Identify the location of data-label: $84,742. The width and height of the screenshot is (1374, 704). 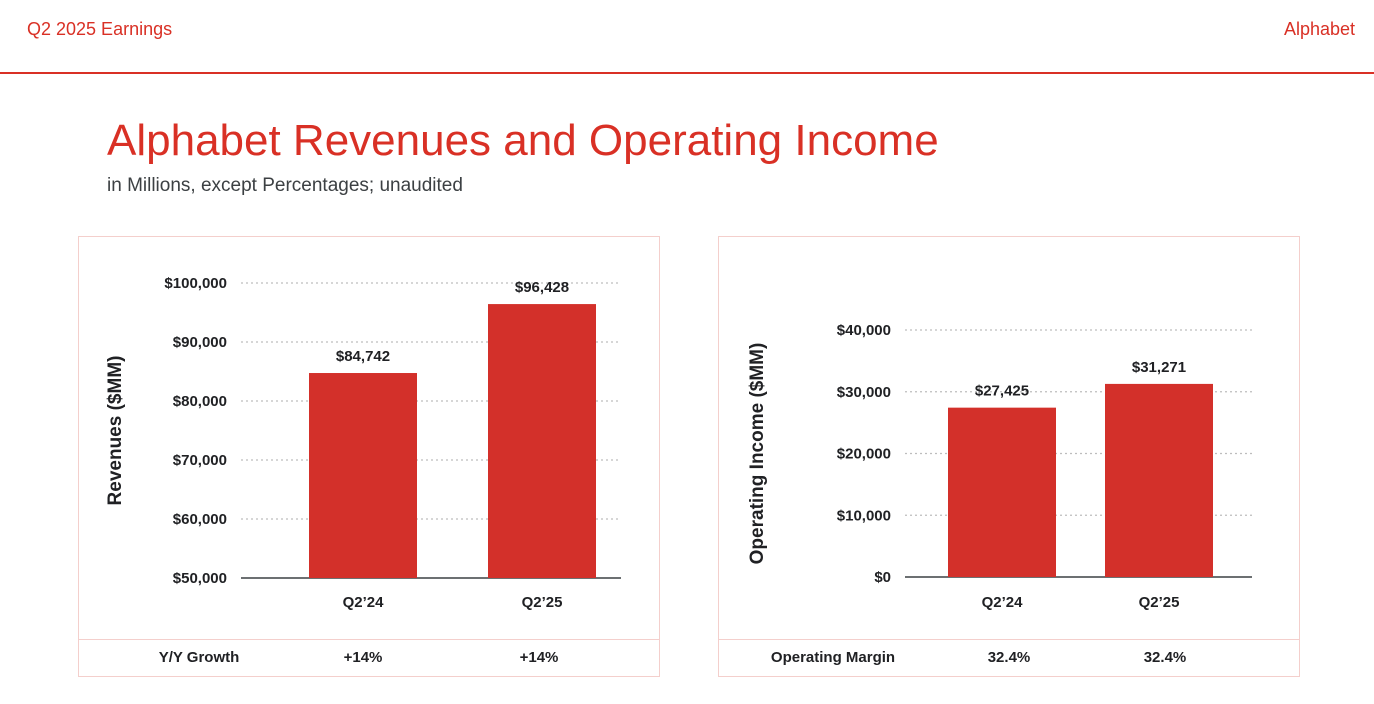
(363, 356).